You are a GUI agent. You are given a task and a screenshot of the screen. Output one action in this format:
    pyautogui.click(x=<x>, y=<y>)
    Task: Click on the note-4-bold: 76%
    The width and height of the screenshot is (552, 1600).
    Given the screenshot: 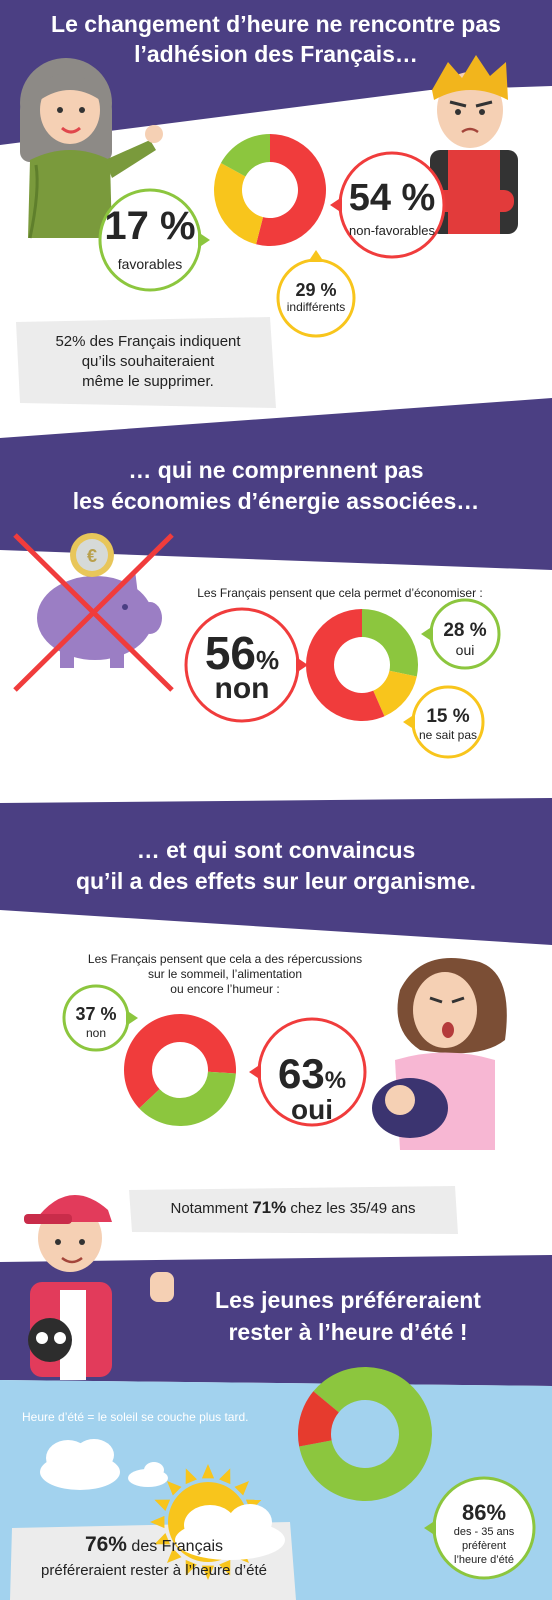 What is the action you would take?
    pyautogui.click(x=105, y=1544)
    